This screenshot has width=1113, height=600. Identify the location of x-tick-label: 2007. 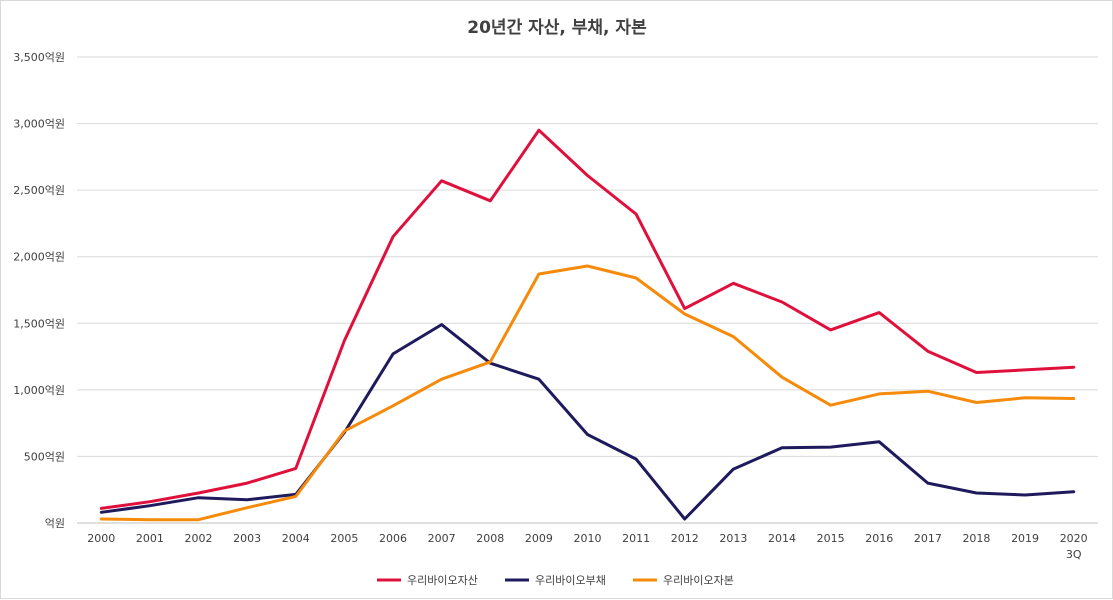
(442, 538).